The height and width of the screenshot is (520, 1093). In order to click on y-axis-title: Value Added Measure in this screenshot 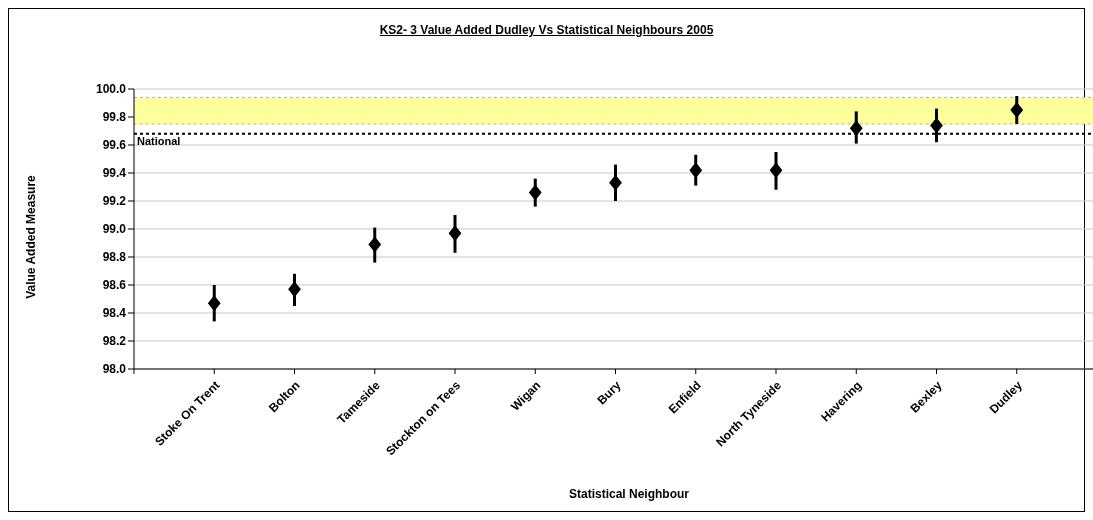, I will do `click(31, 237)`.